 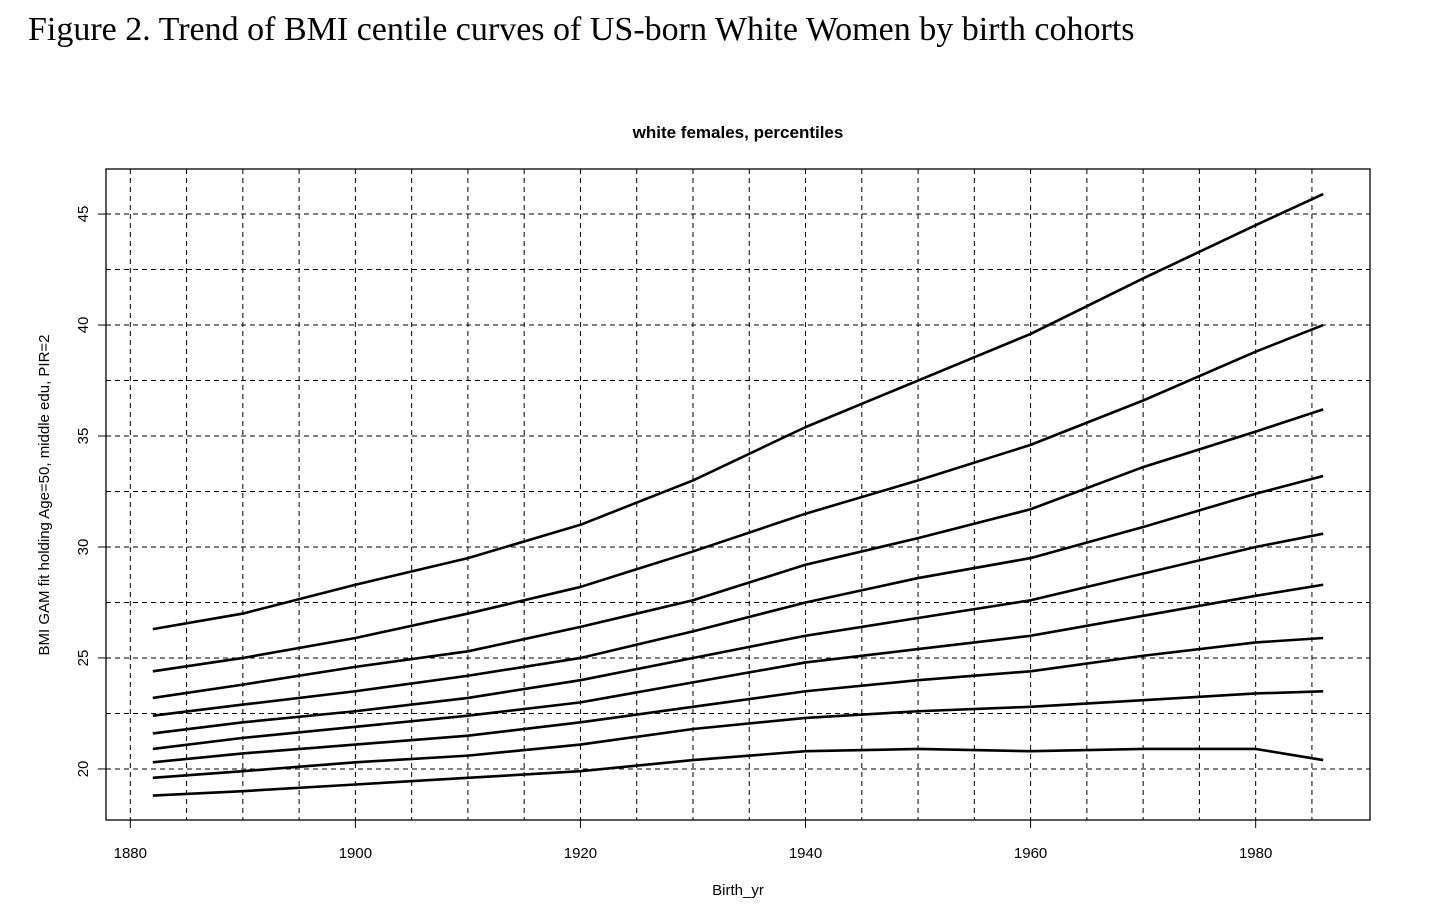 What do you see at coordinates (1255, 853) in the screenshot?
I see `x-tick-label: 1980` at bounding box center [1255, 853].